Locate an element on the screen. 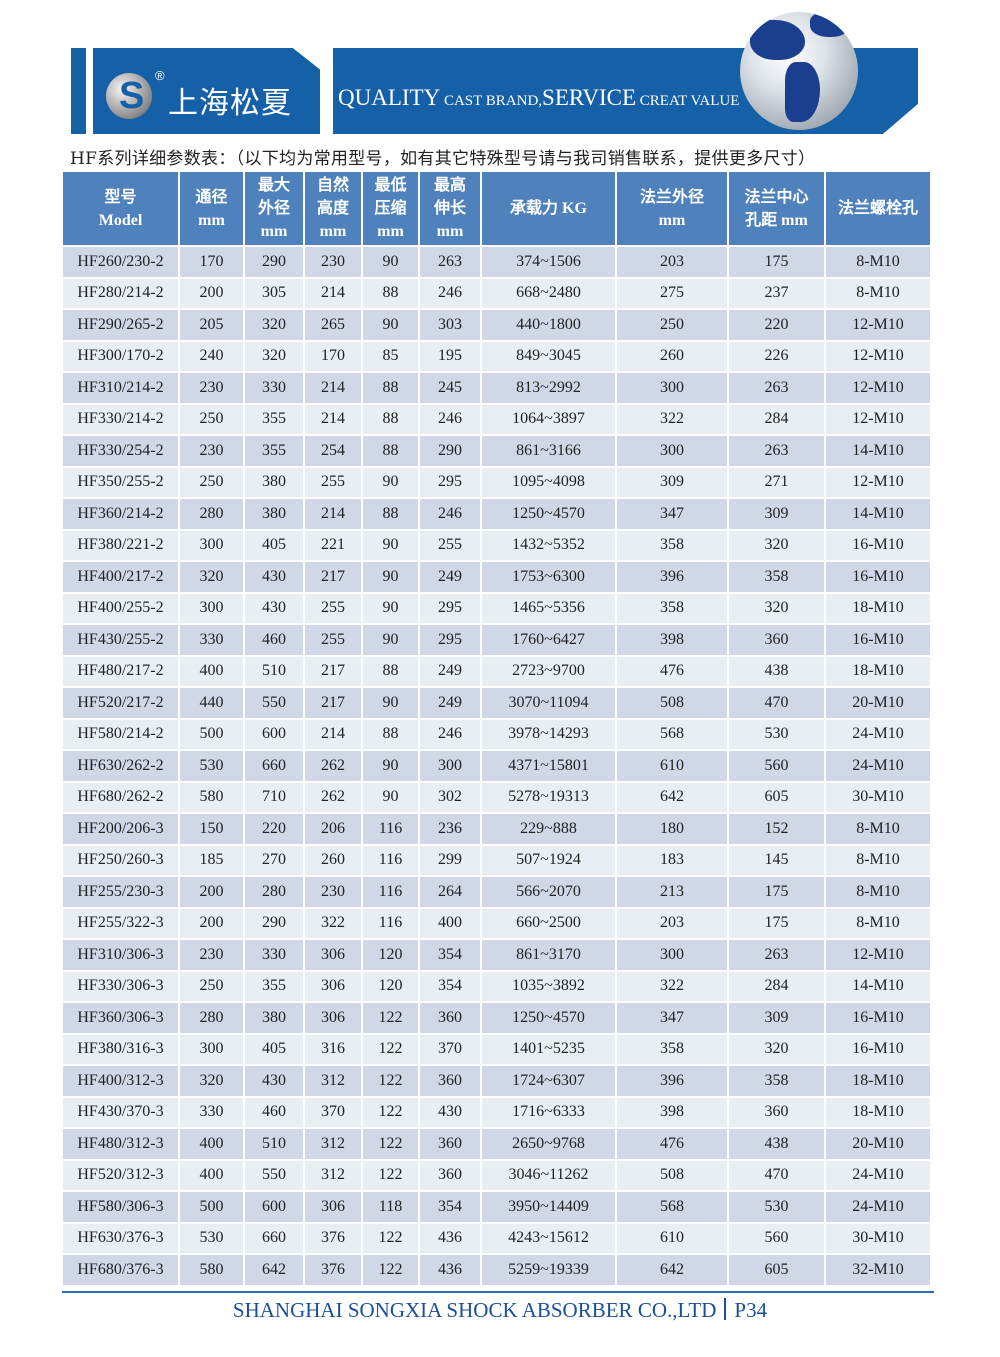 This screenshot has height=1357, width=1000. table-cell: 358 is located at coordinates (776, 1081).